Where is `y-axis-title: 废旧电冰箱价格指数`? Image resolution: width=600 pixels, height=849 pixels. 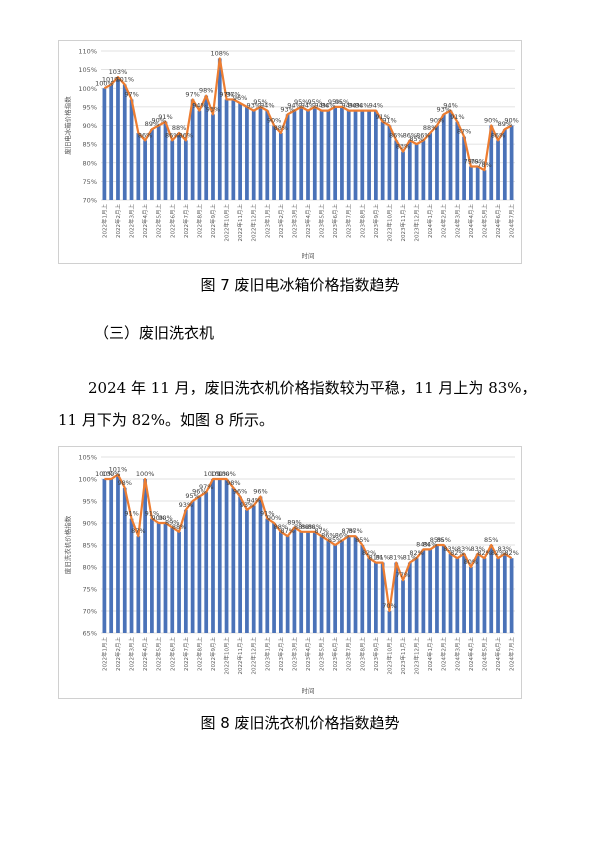 y-axis-title: 废旧电冰箱价格指数 is located at coordinates (67, 125).